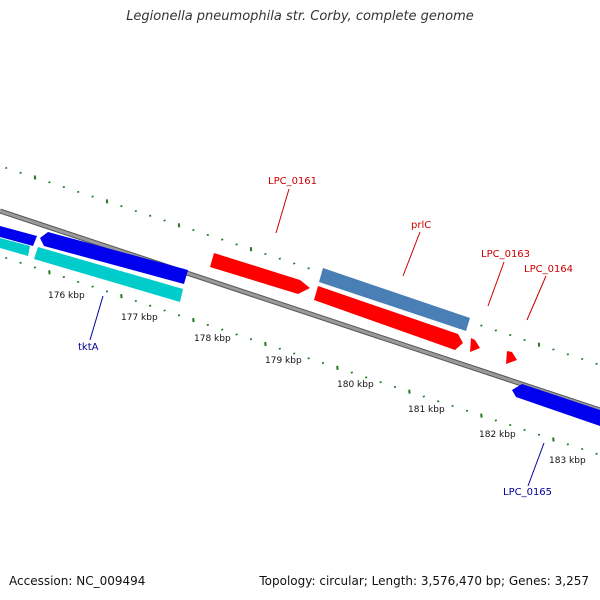  I want to click on footer-accession: Accession: NC_009494, so click(77, 581).